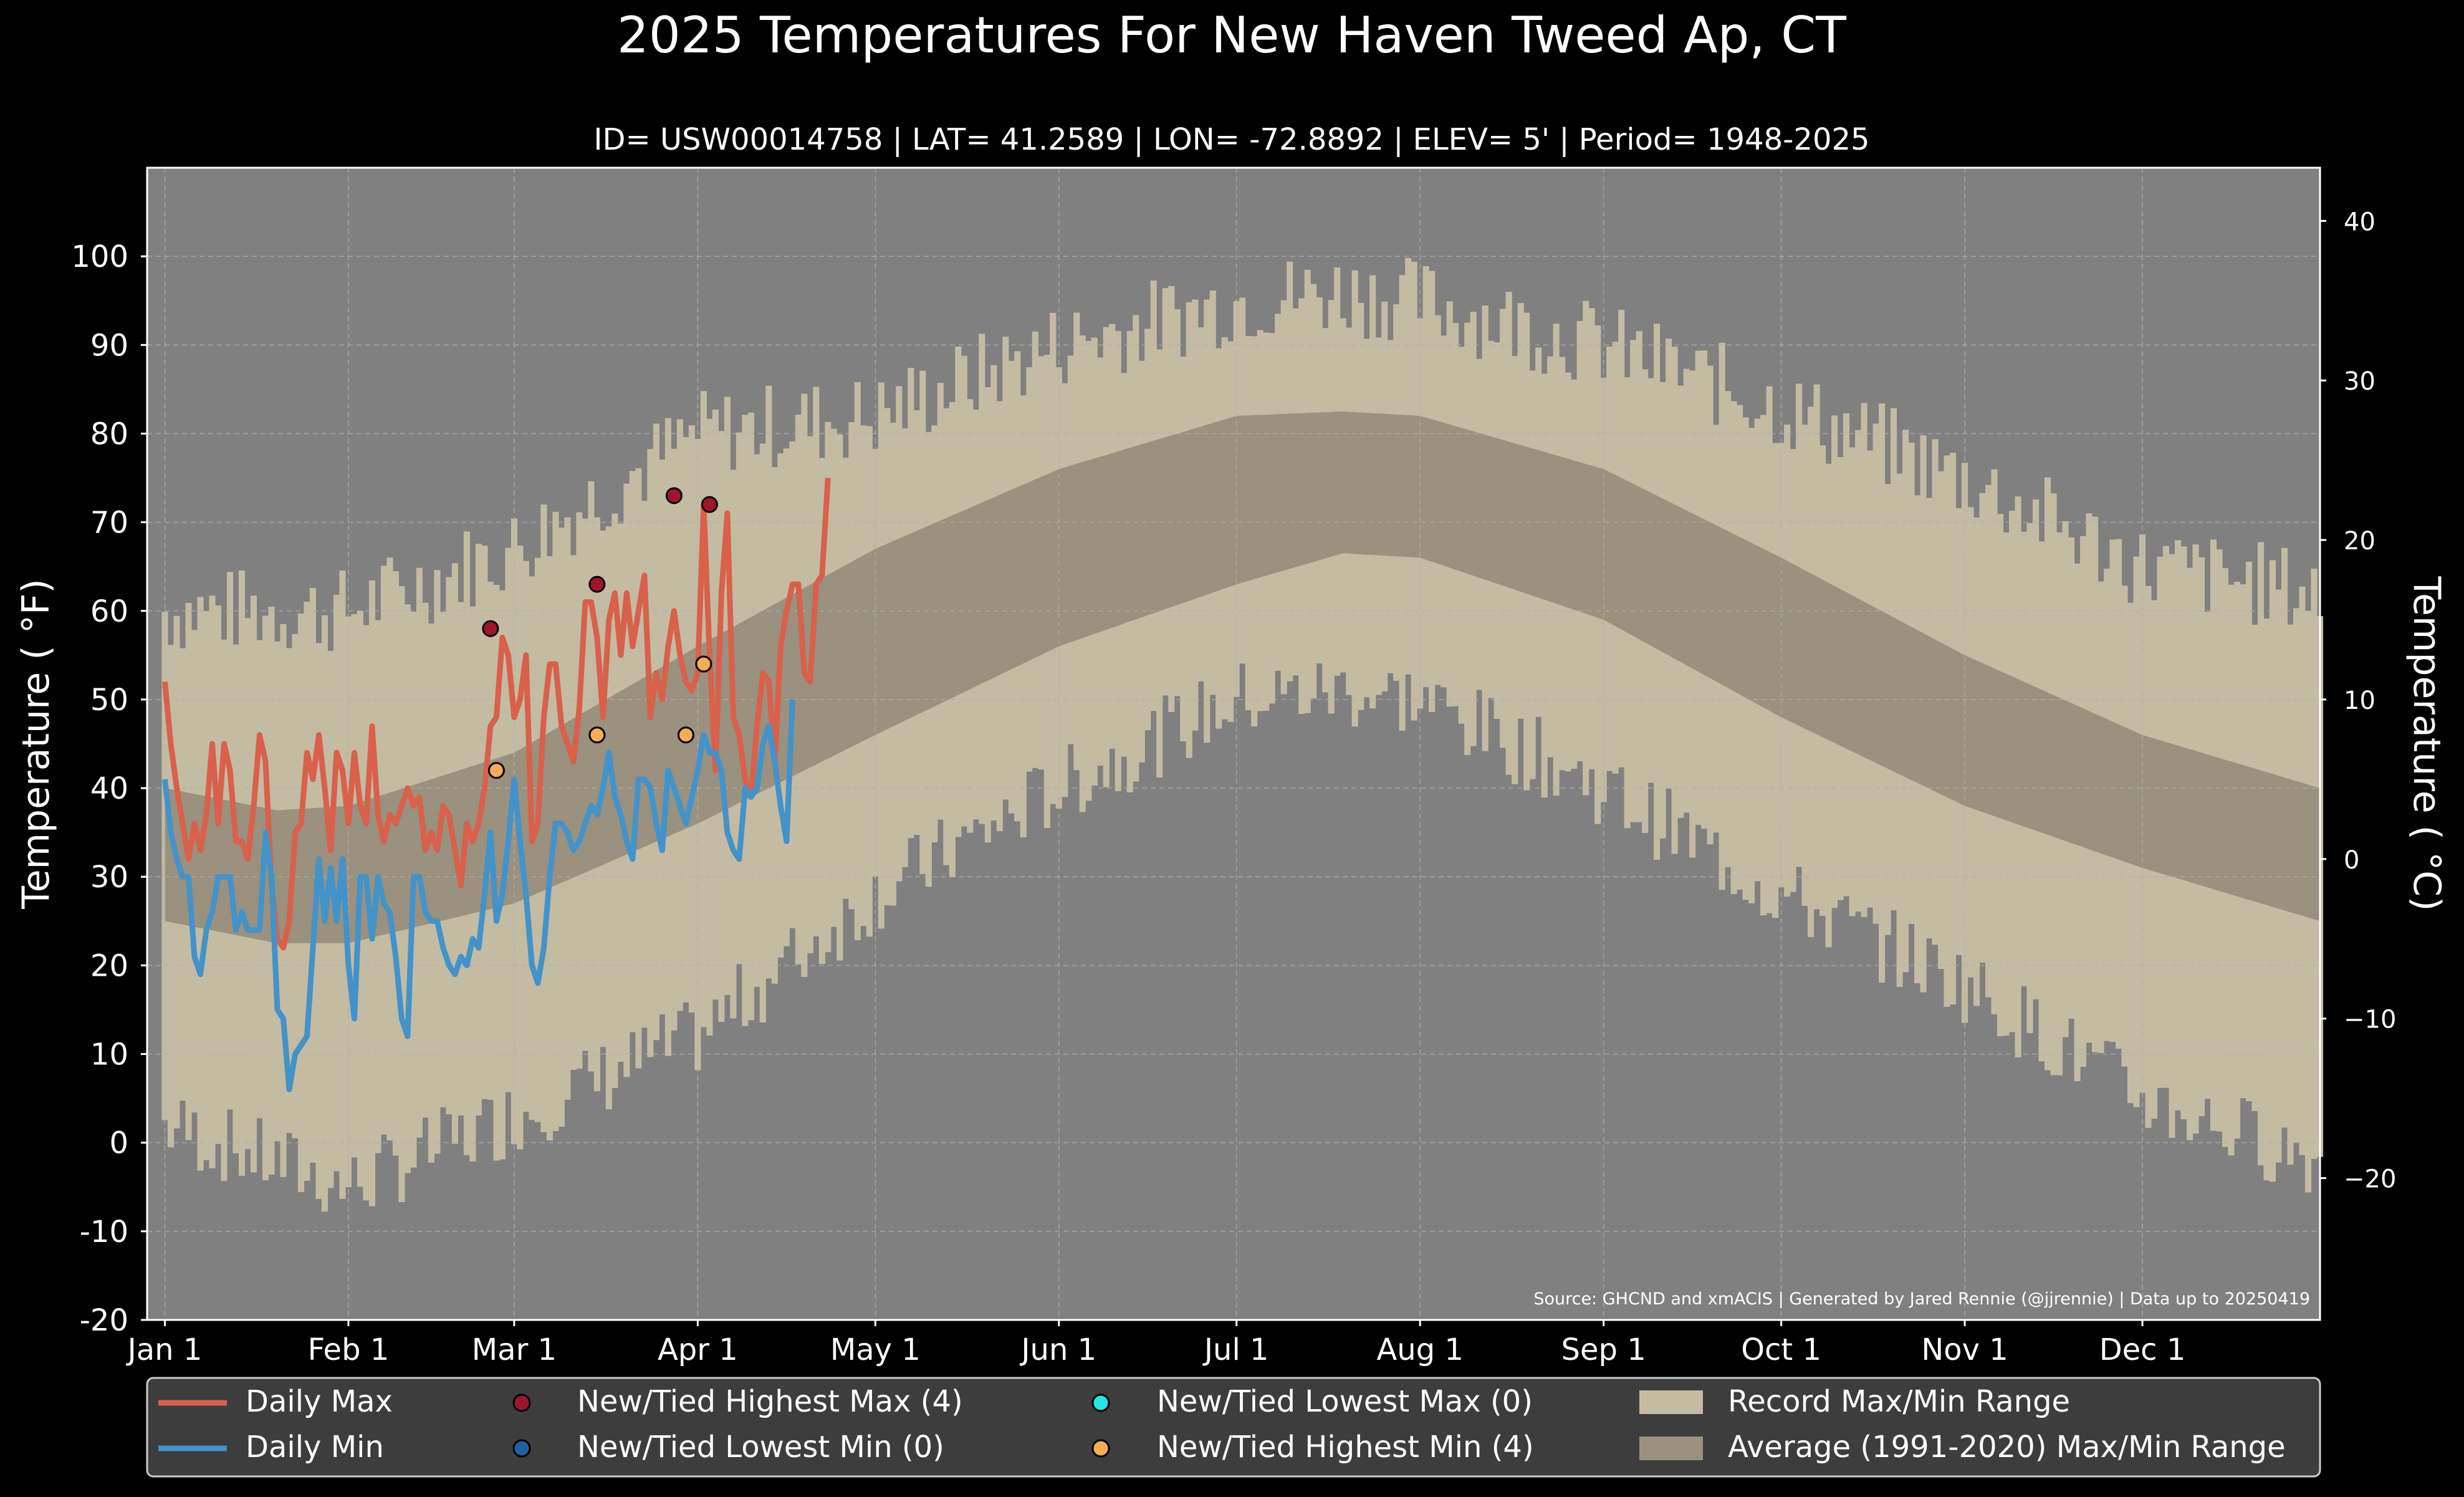  I want to click on y-tick-label-right: −10, so click(2370, 1020).